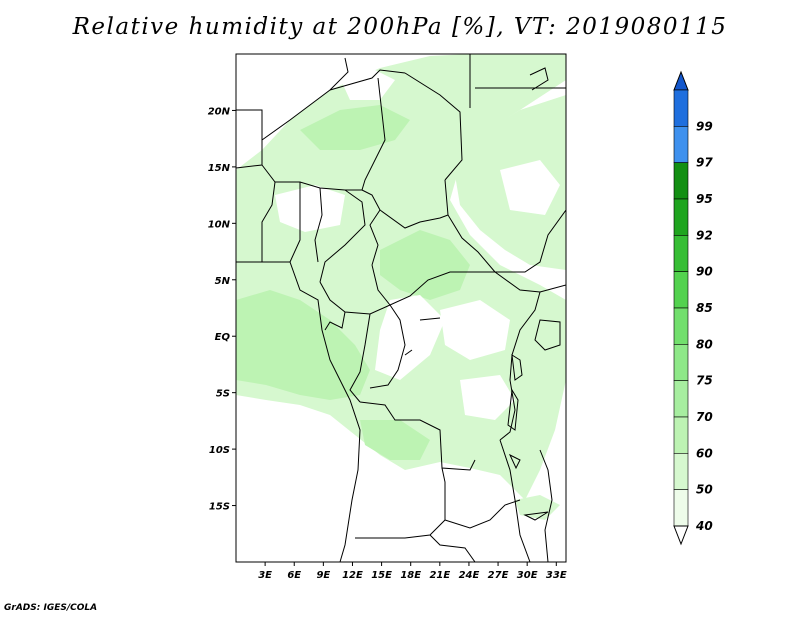  Describe the element at coordinates (223, 337) in the screenshot. I see `lat-tick-label: EQ` at that location.